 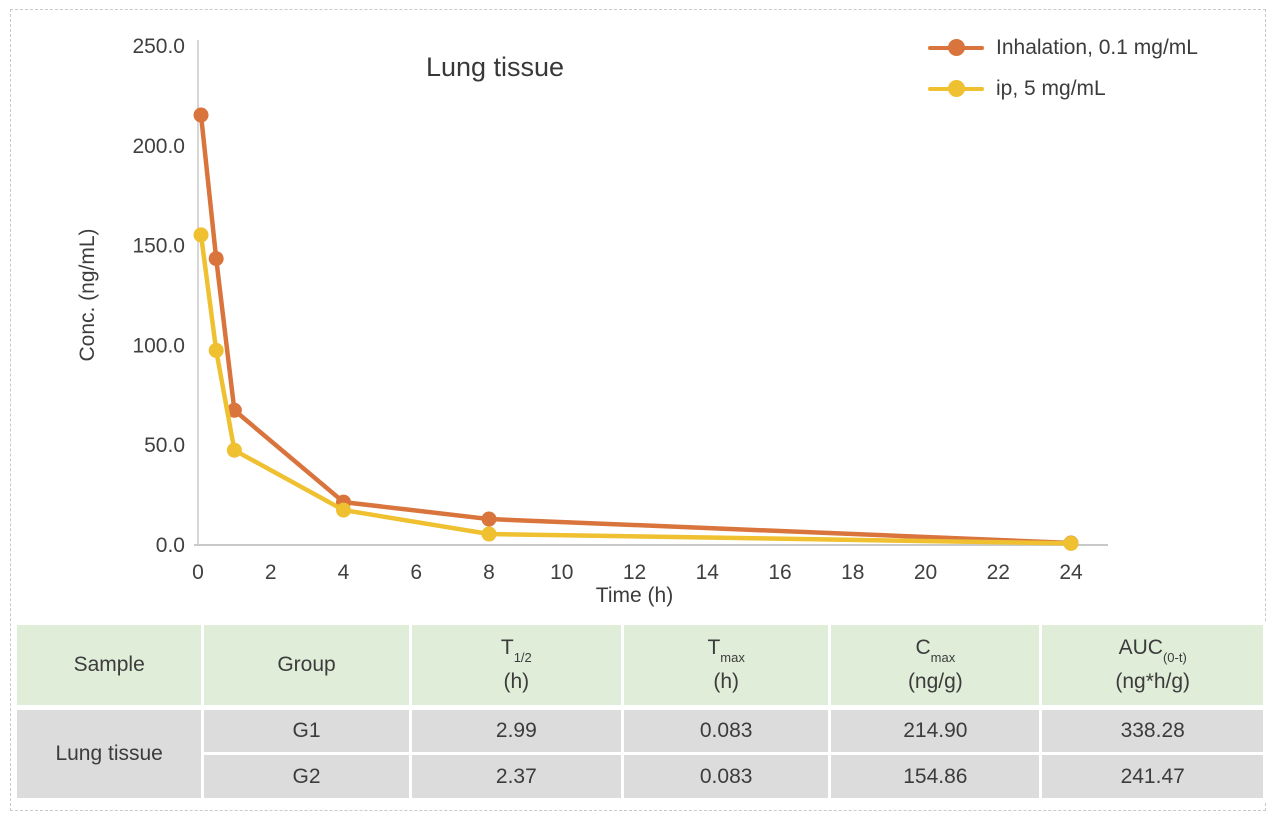 I want to click on header-auc: AUC(0-t) (ng*h/g), so click(x=1152, y=666).